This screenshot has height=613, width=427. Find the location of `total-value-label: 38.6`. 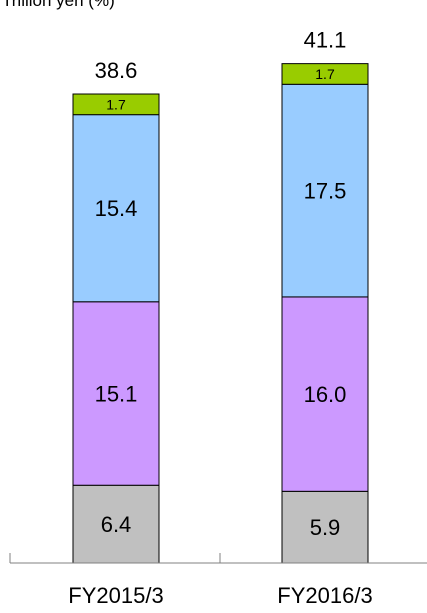

total-value-label: 38.6 is located at coordinates (116, 70).